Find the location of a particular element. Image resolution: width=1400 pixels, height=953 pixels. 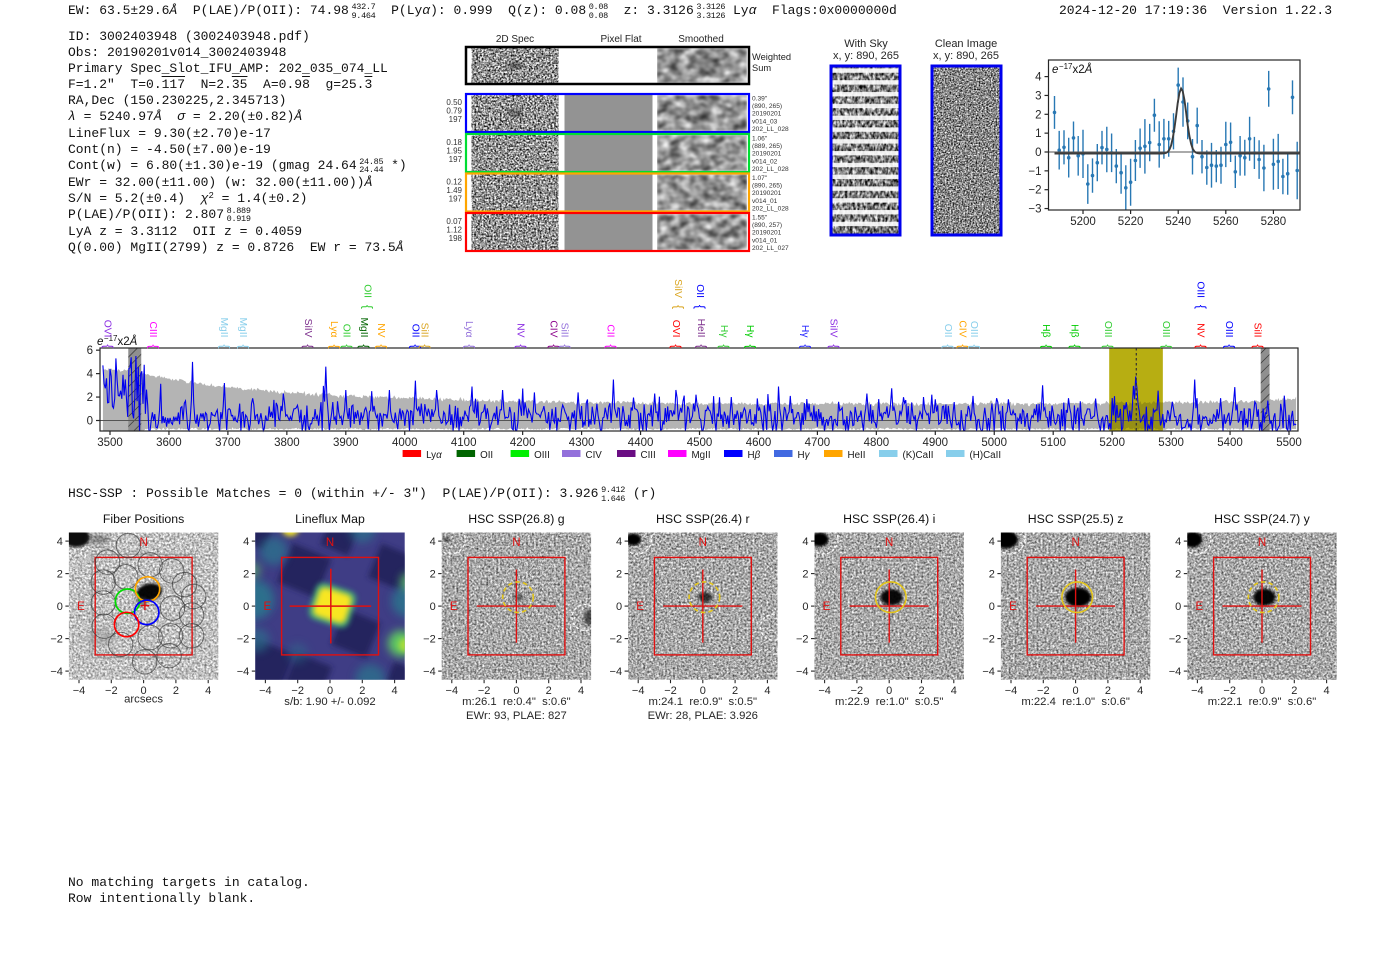

svg-text: HSC SSP(26.4) r is located at coordinates (703, 519).